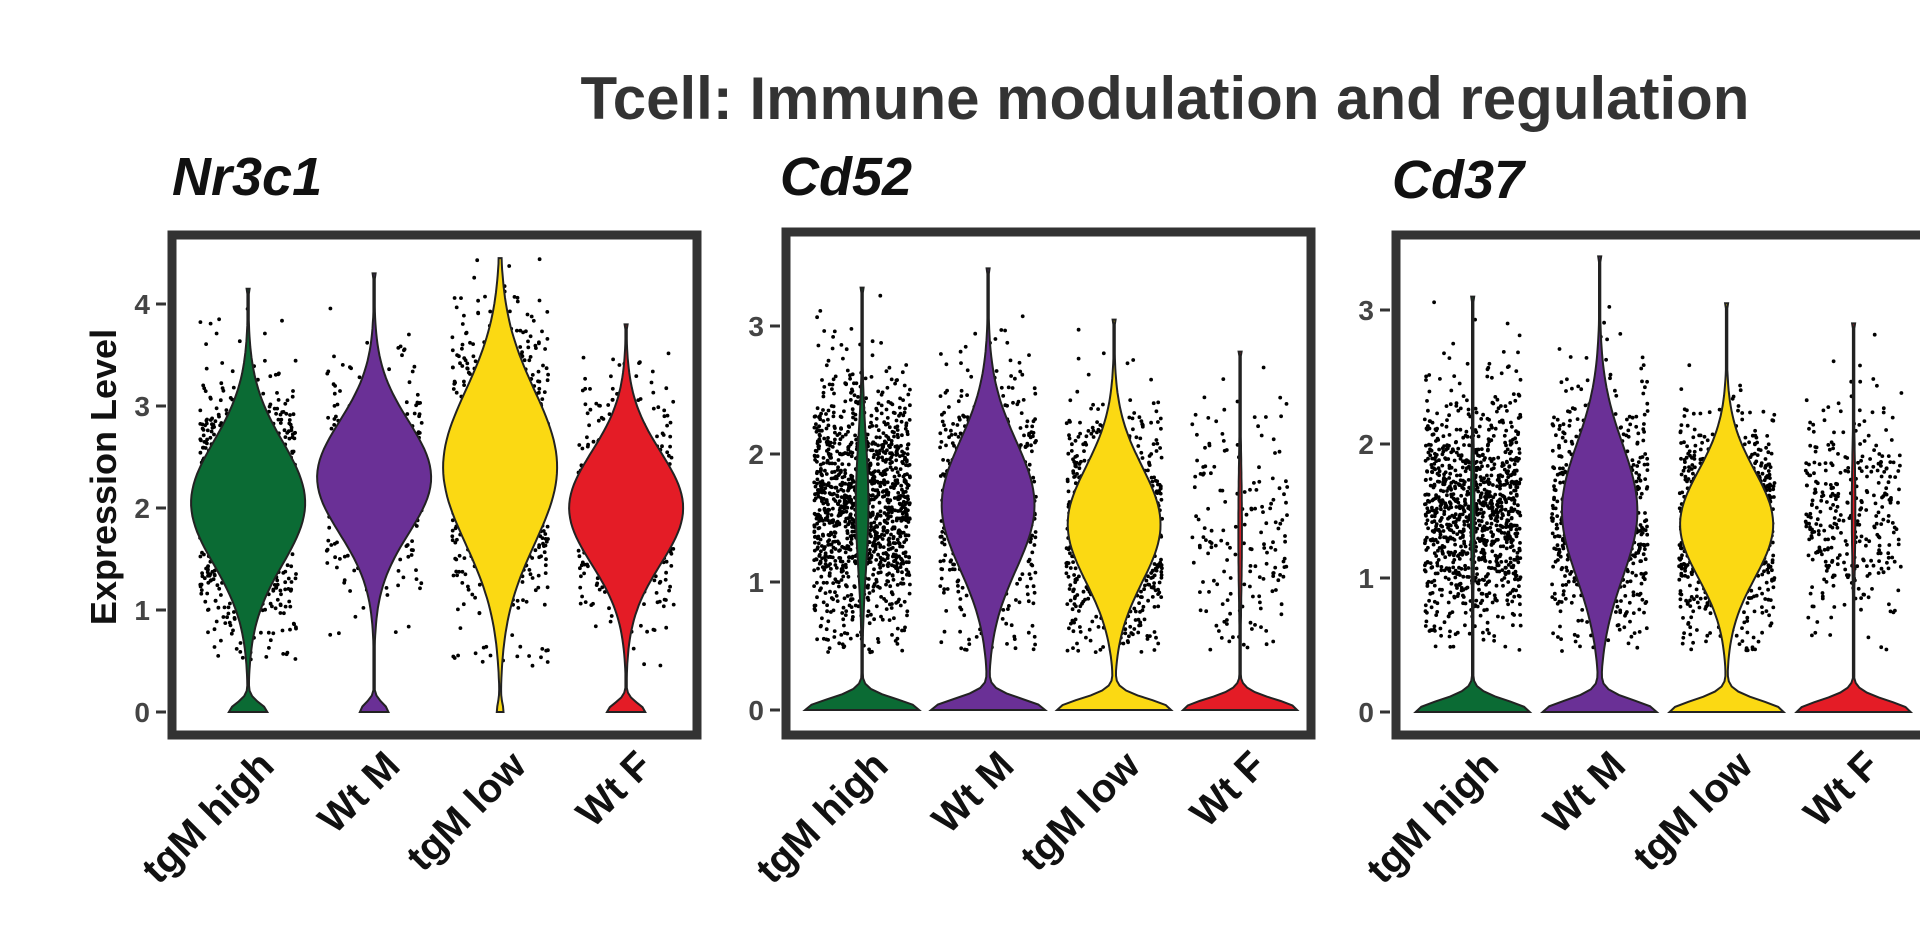 The height and width of the screenshot is (937, 1920). Describe the element at coordinates (500, 485) in the screenshot. I see `violin-group` at that location.